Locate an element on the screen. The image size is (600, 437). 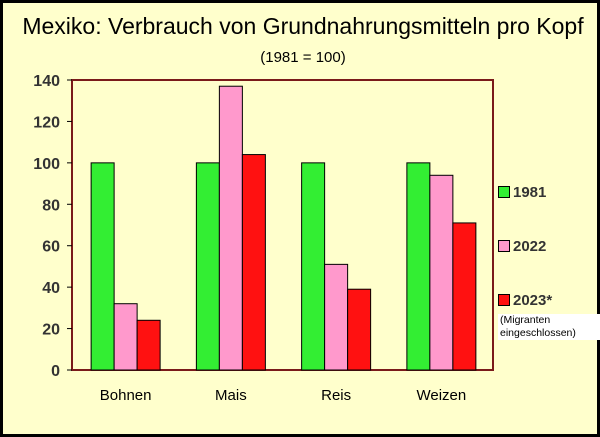
y-tick-label: 0 is located at coordinates (55, 371).